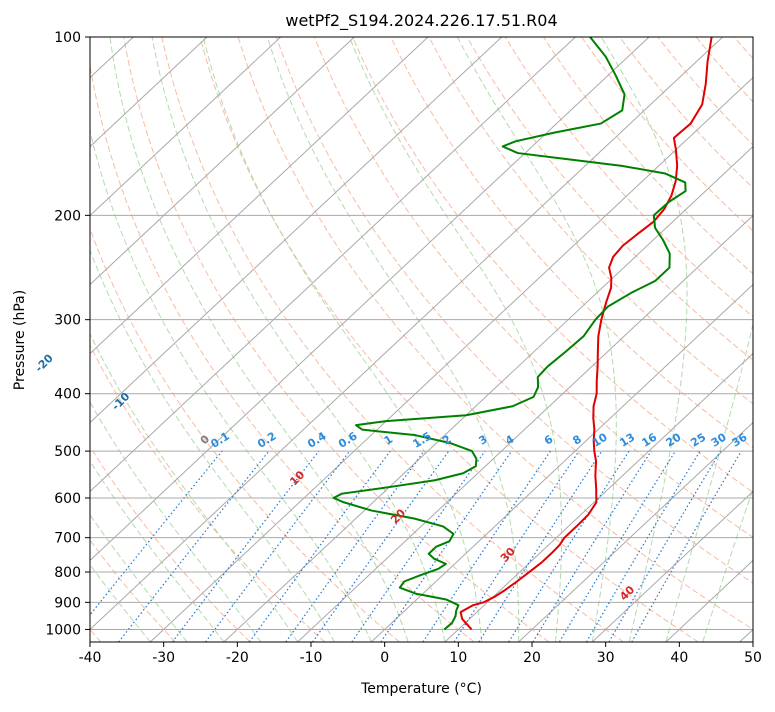  I want to click on y-tick-label: 100, so click(67, 38).